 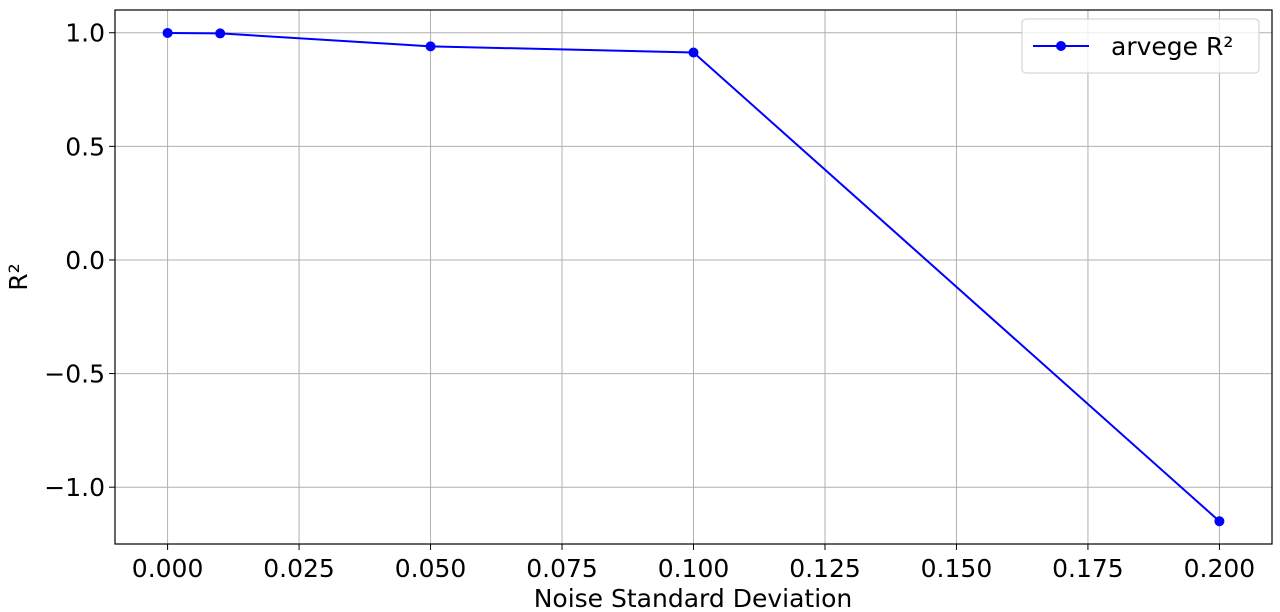 I want to click on x-tick-label: 0.150, so click(x=957, y=568).